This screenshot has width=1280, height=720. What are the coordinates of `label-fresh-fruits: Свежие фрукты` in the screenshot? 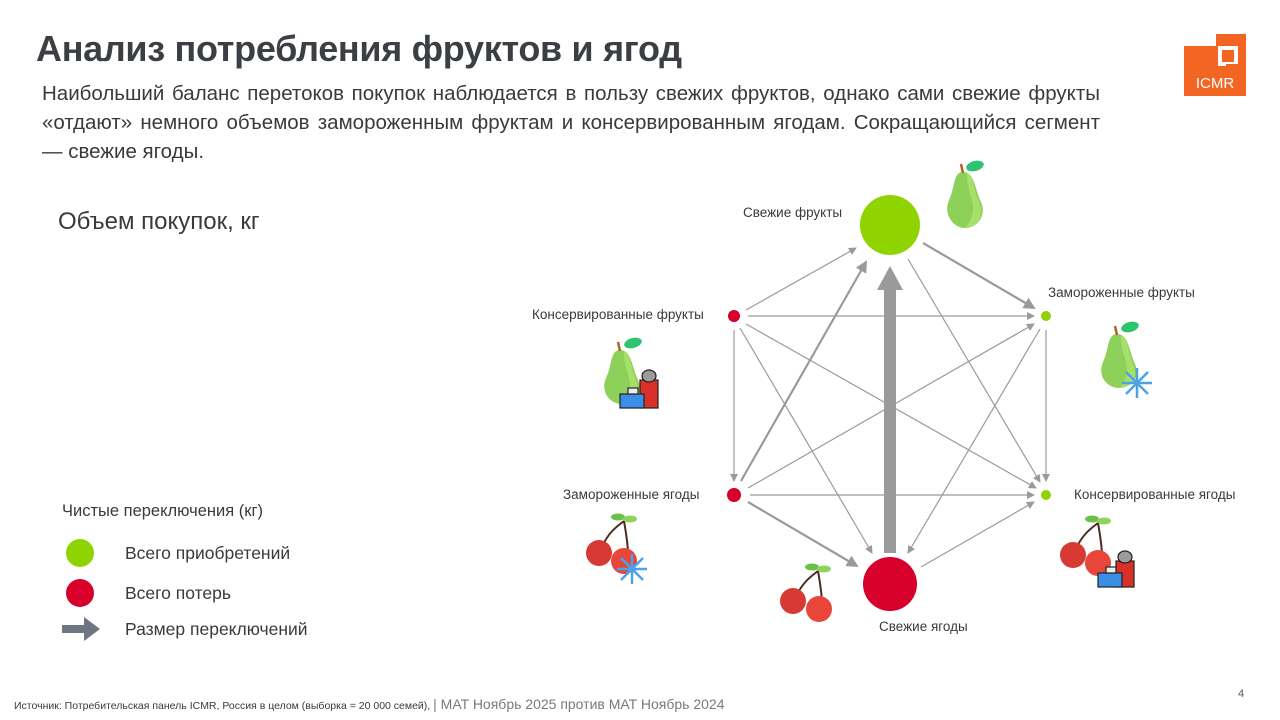 It's located at (793, 212).